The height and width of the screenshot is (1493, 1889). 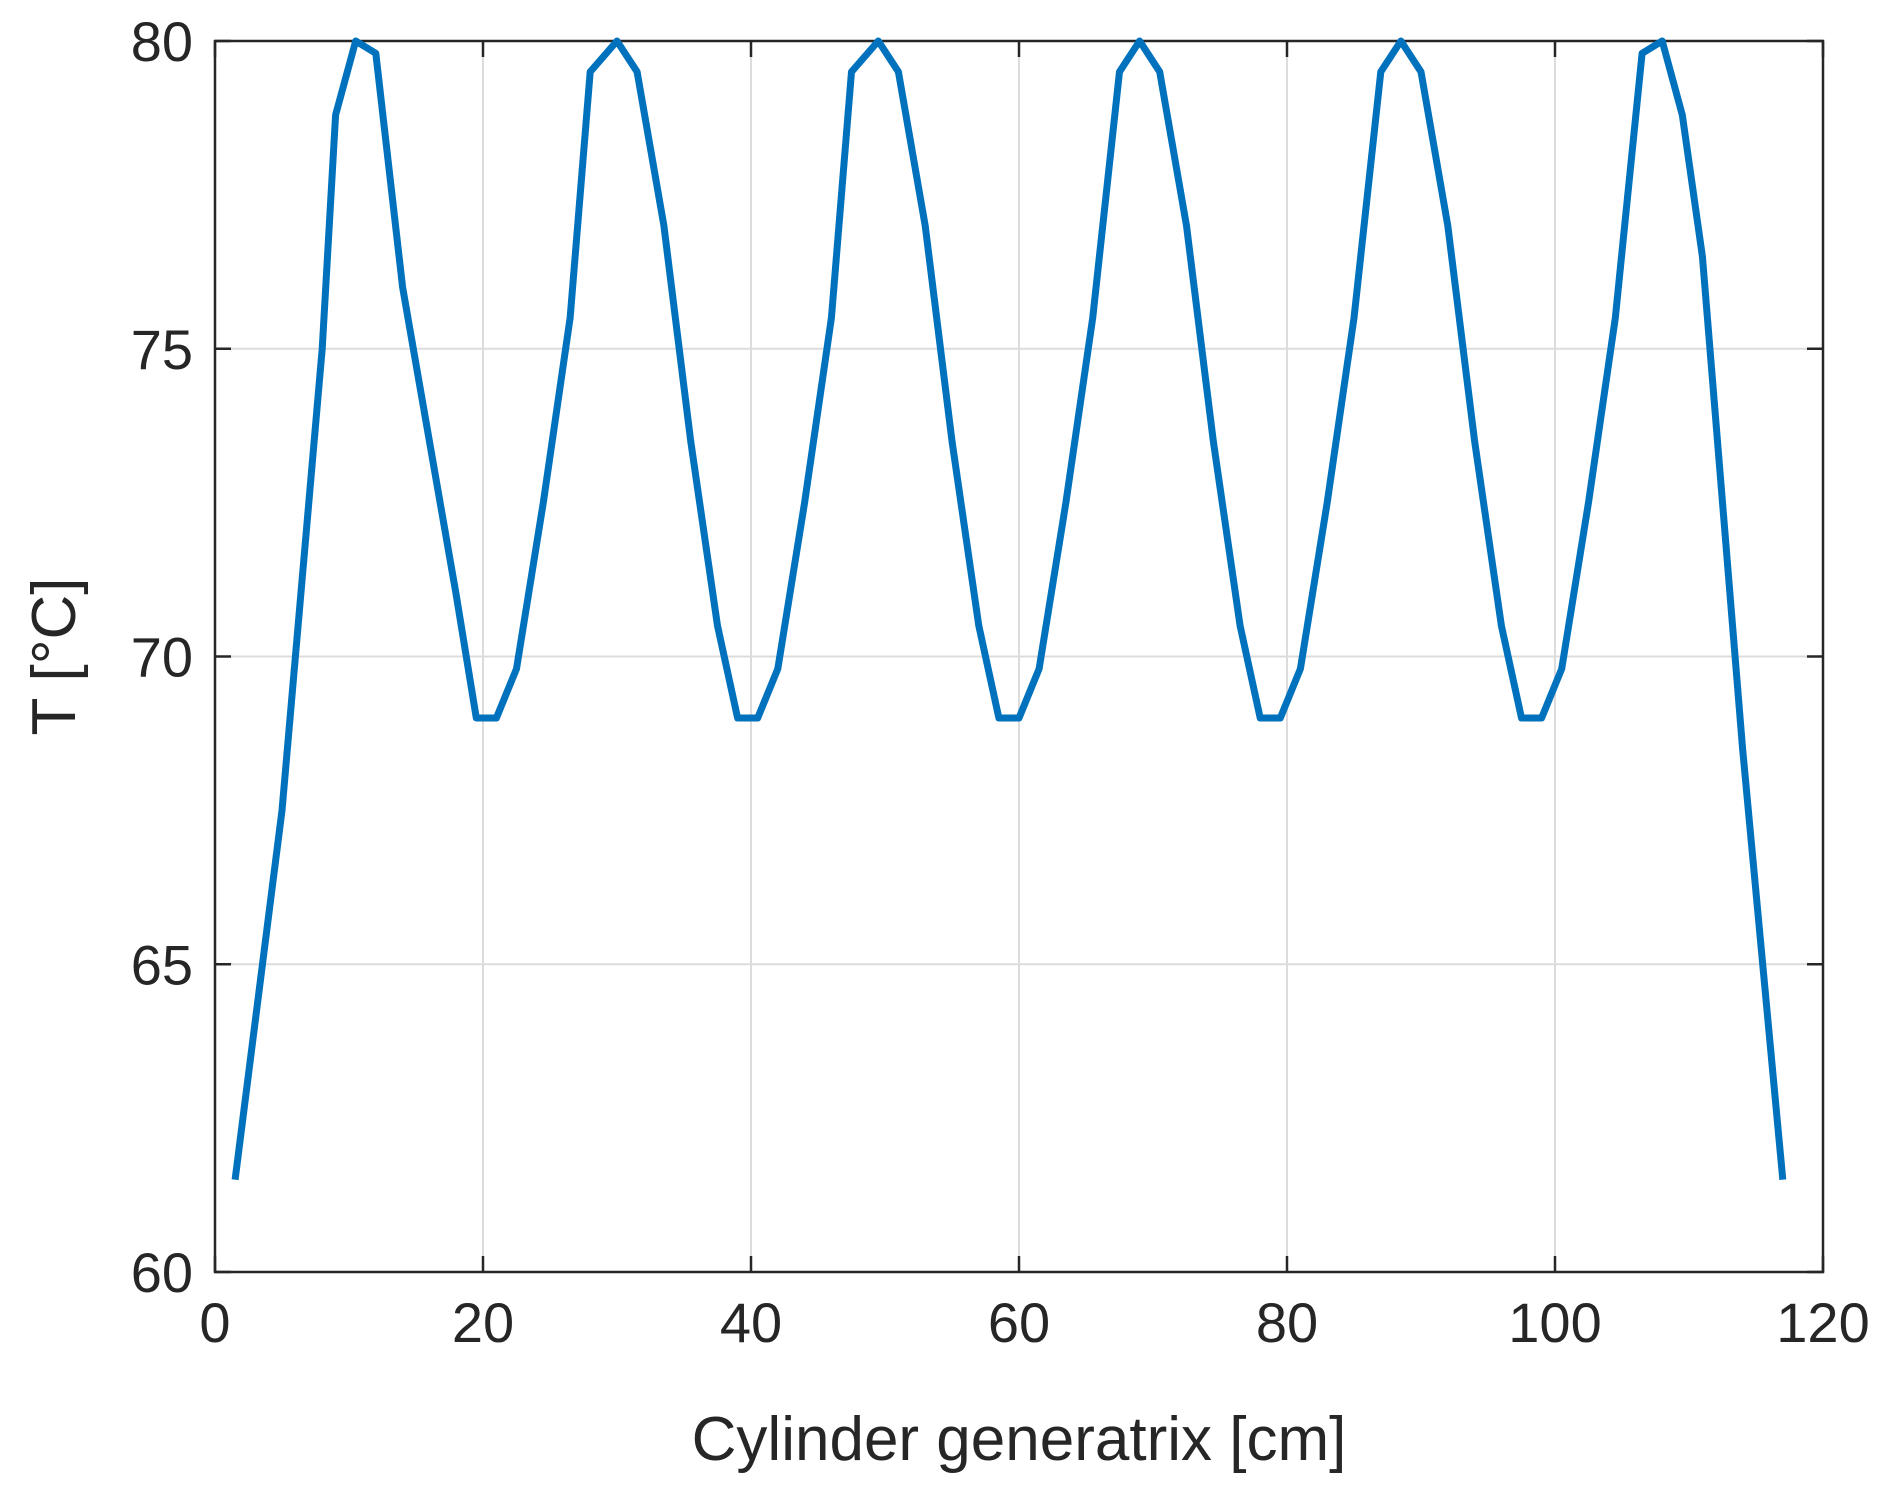 I want to click on x-tick-label: 20, so click(x=483, y=1322).